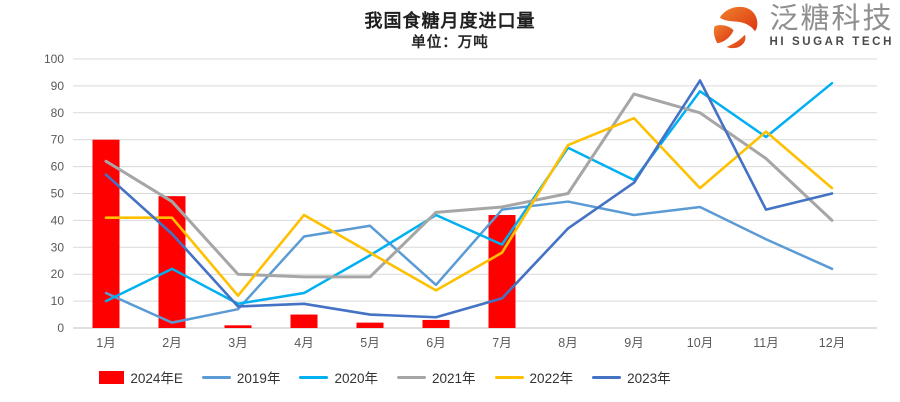 This screenshot has height=402, width=900. I want to click on y-tick-label: 90, so click(58, 86).